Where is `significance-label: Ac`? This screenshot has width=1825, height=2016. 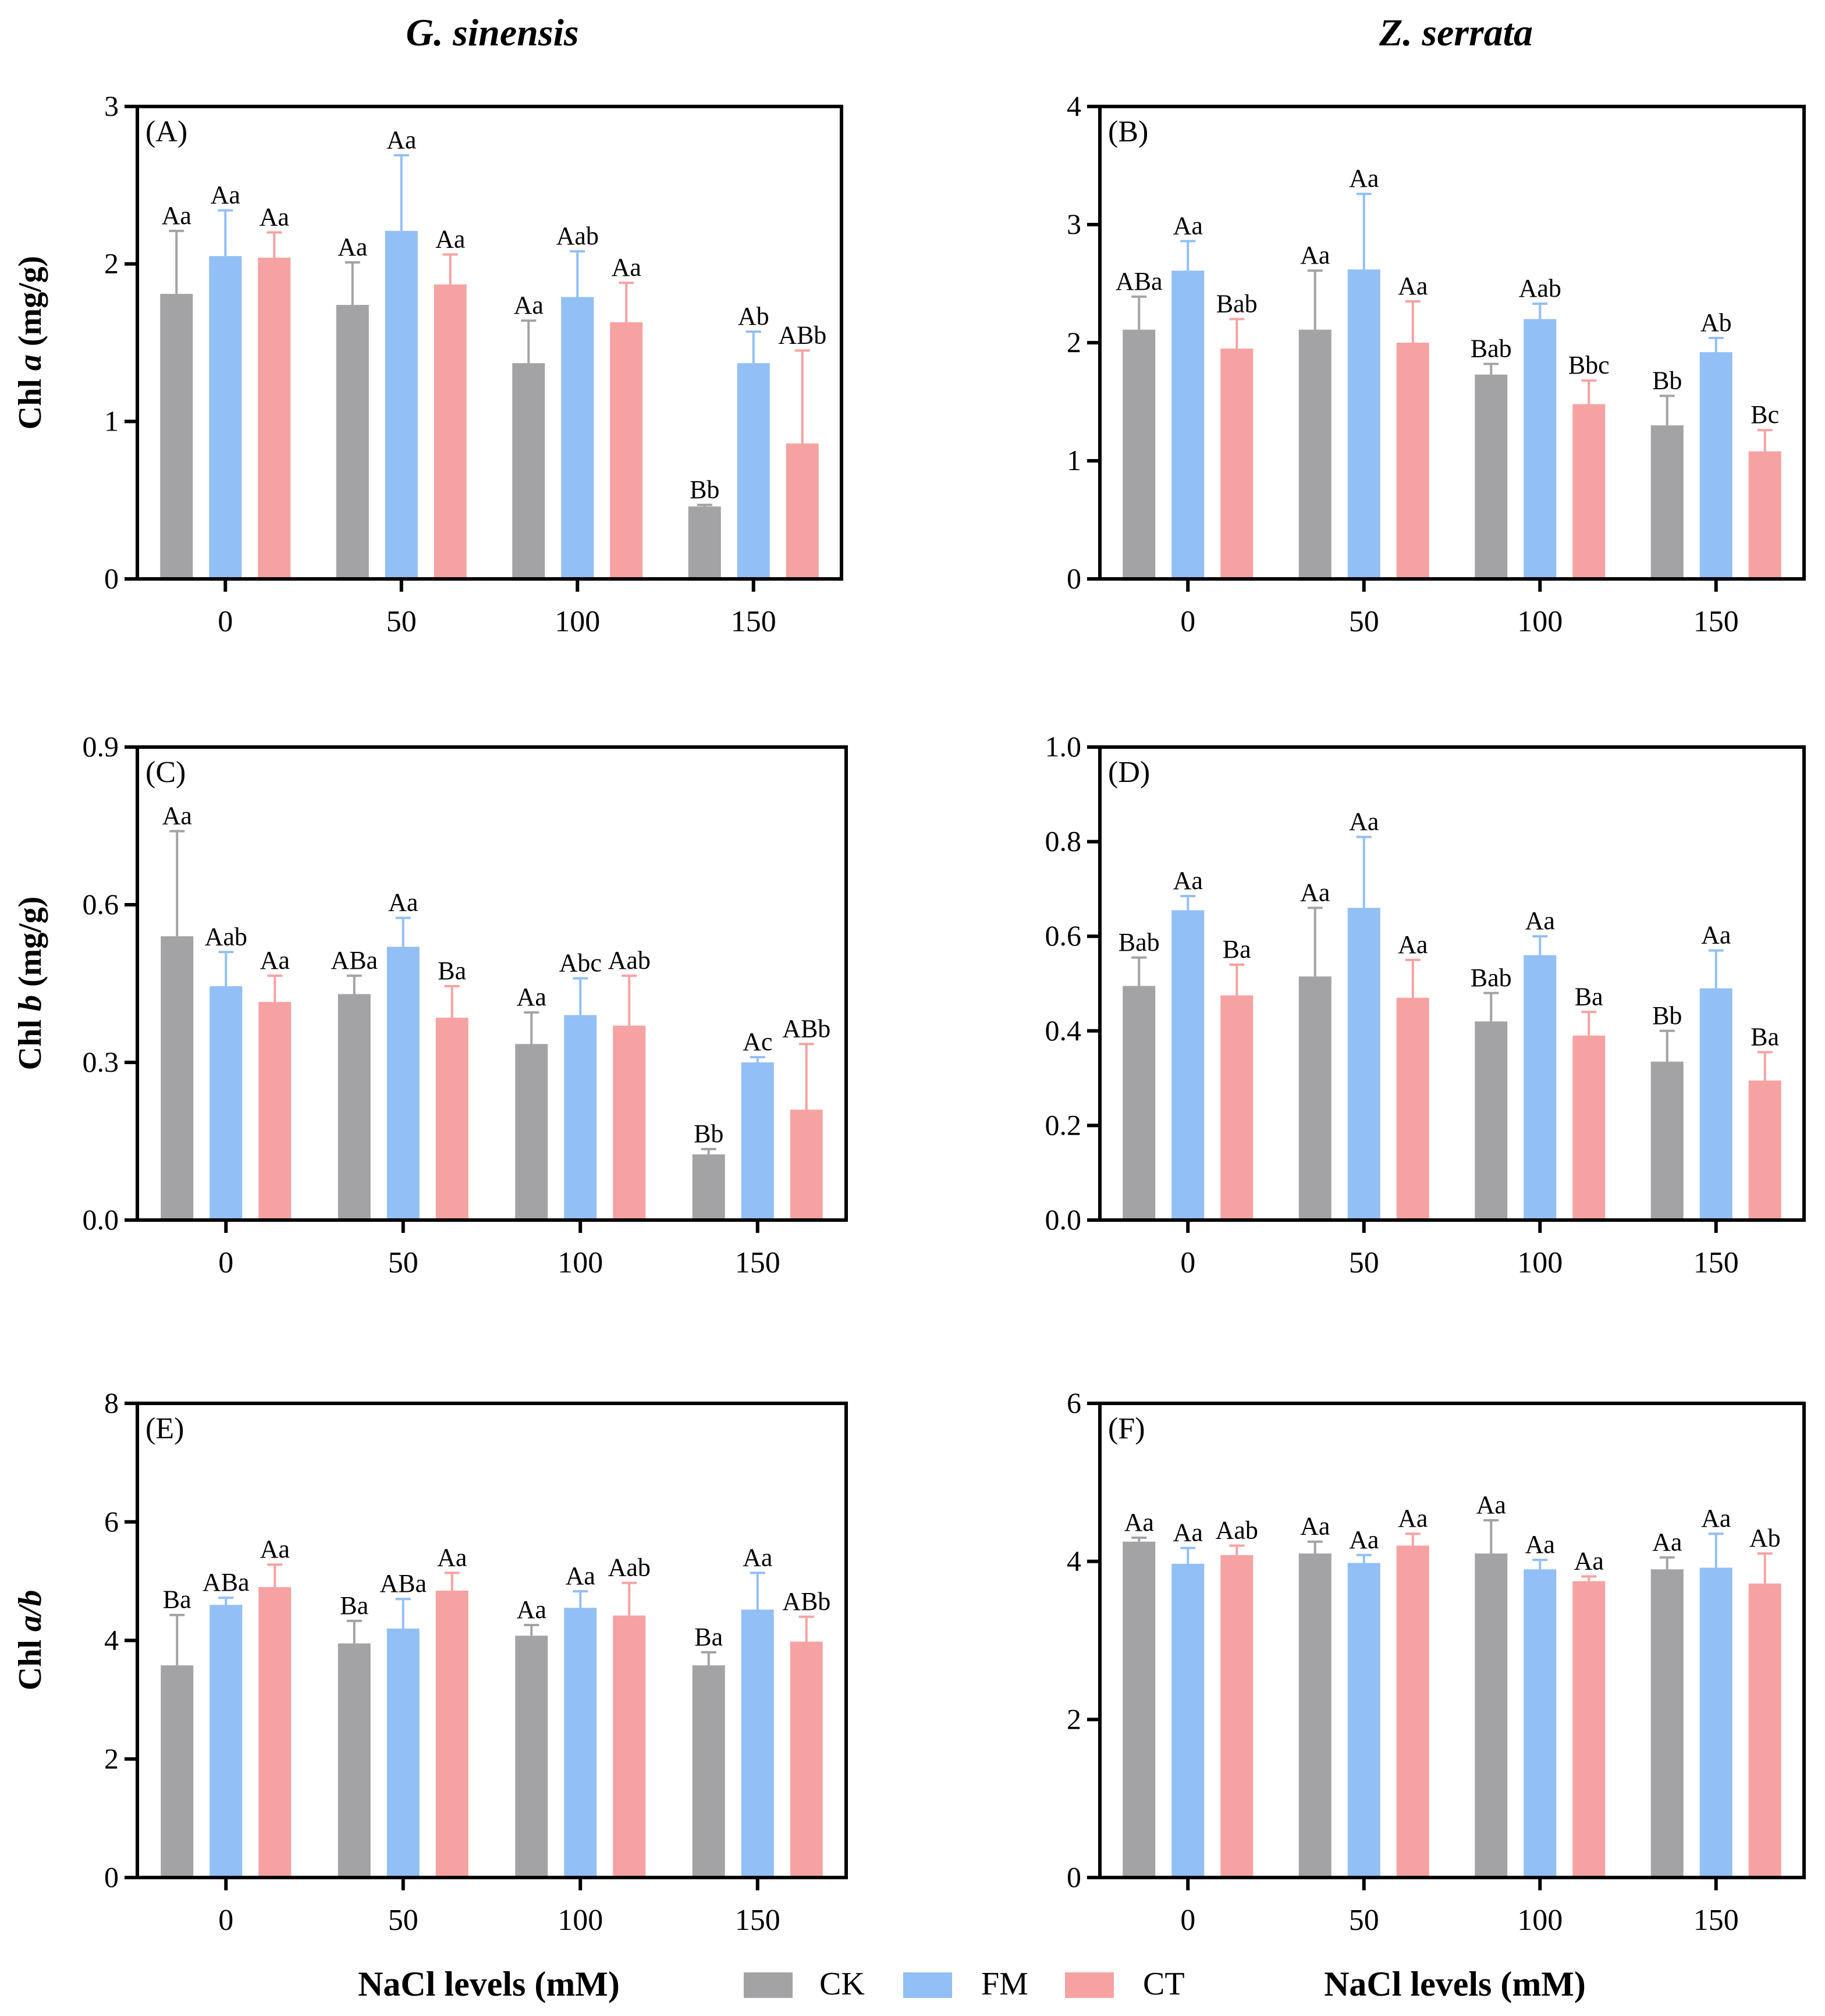
significance-label: Ac is located at coordinates (757, 1041).